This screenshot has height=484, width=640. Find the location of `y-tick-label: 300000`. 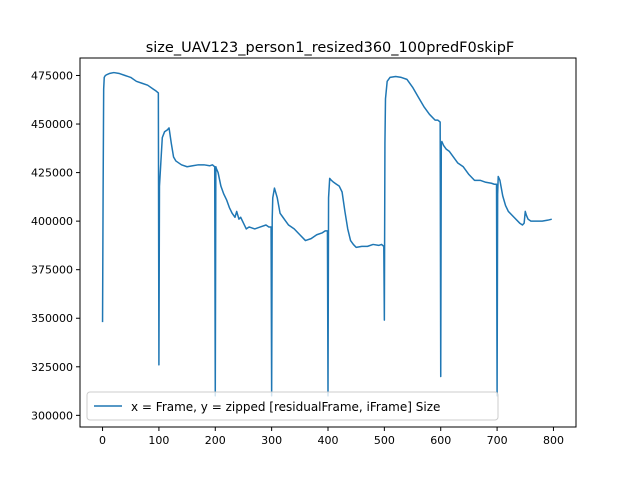

y-tick-label: 300000 is located at coordinates (52, 415).